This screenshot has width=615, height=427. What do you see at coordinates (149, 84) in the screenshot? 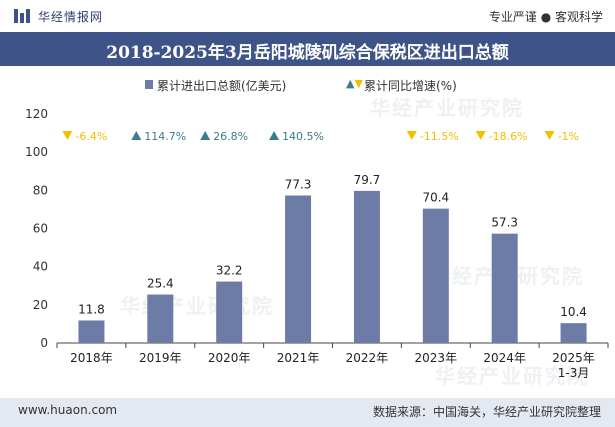
I see `legend-bar-swatch` at bounding box center [149, 84].